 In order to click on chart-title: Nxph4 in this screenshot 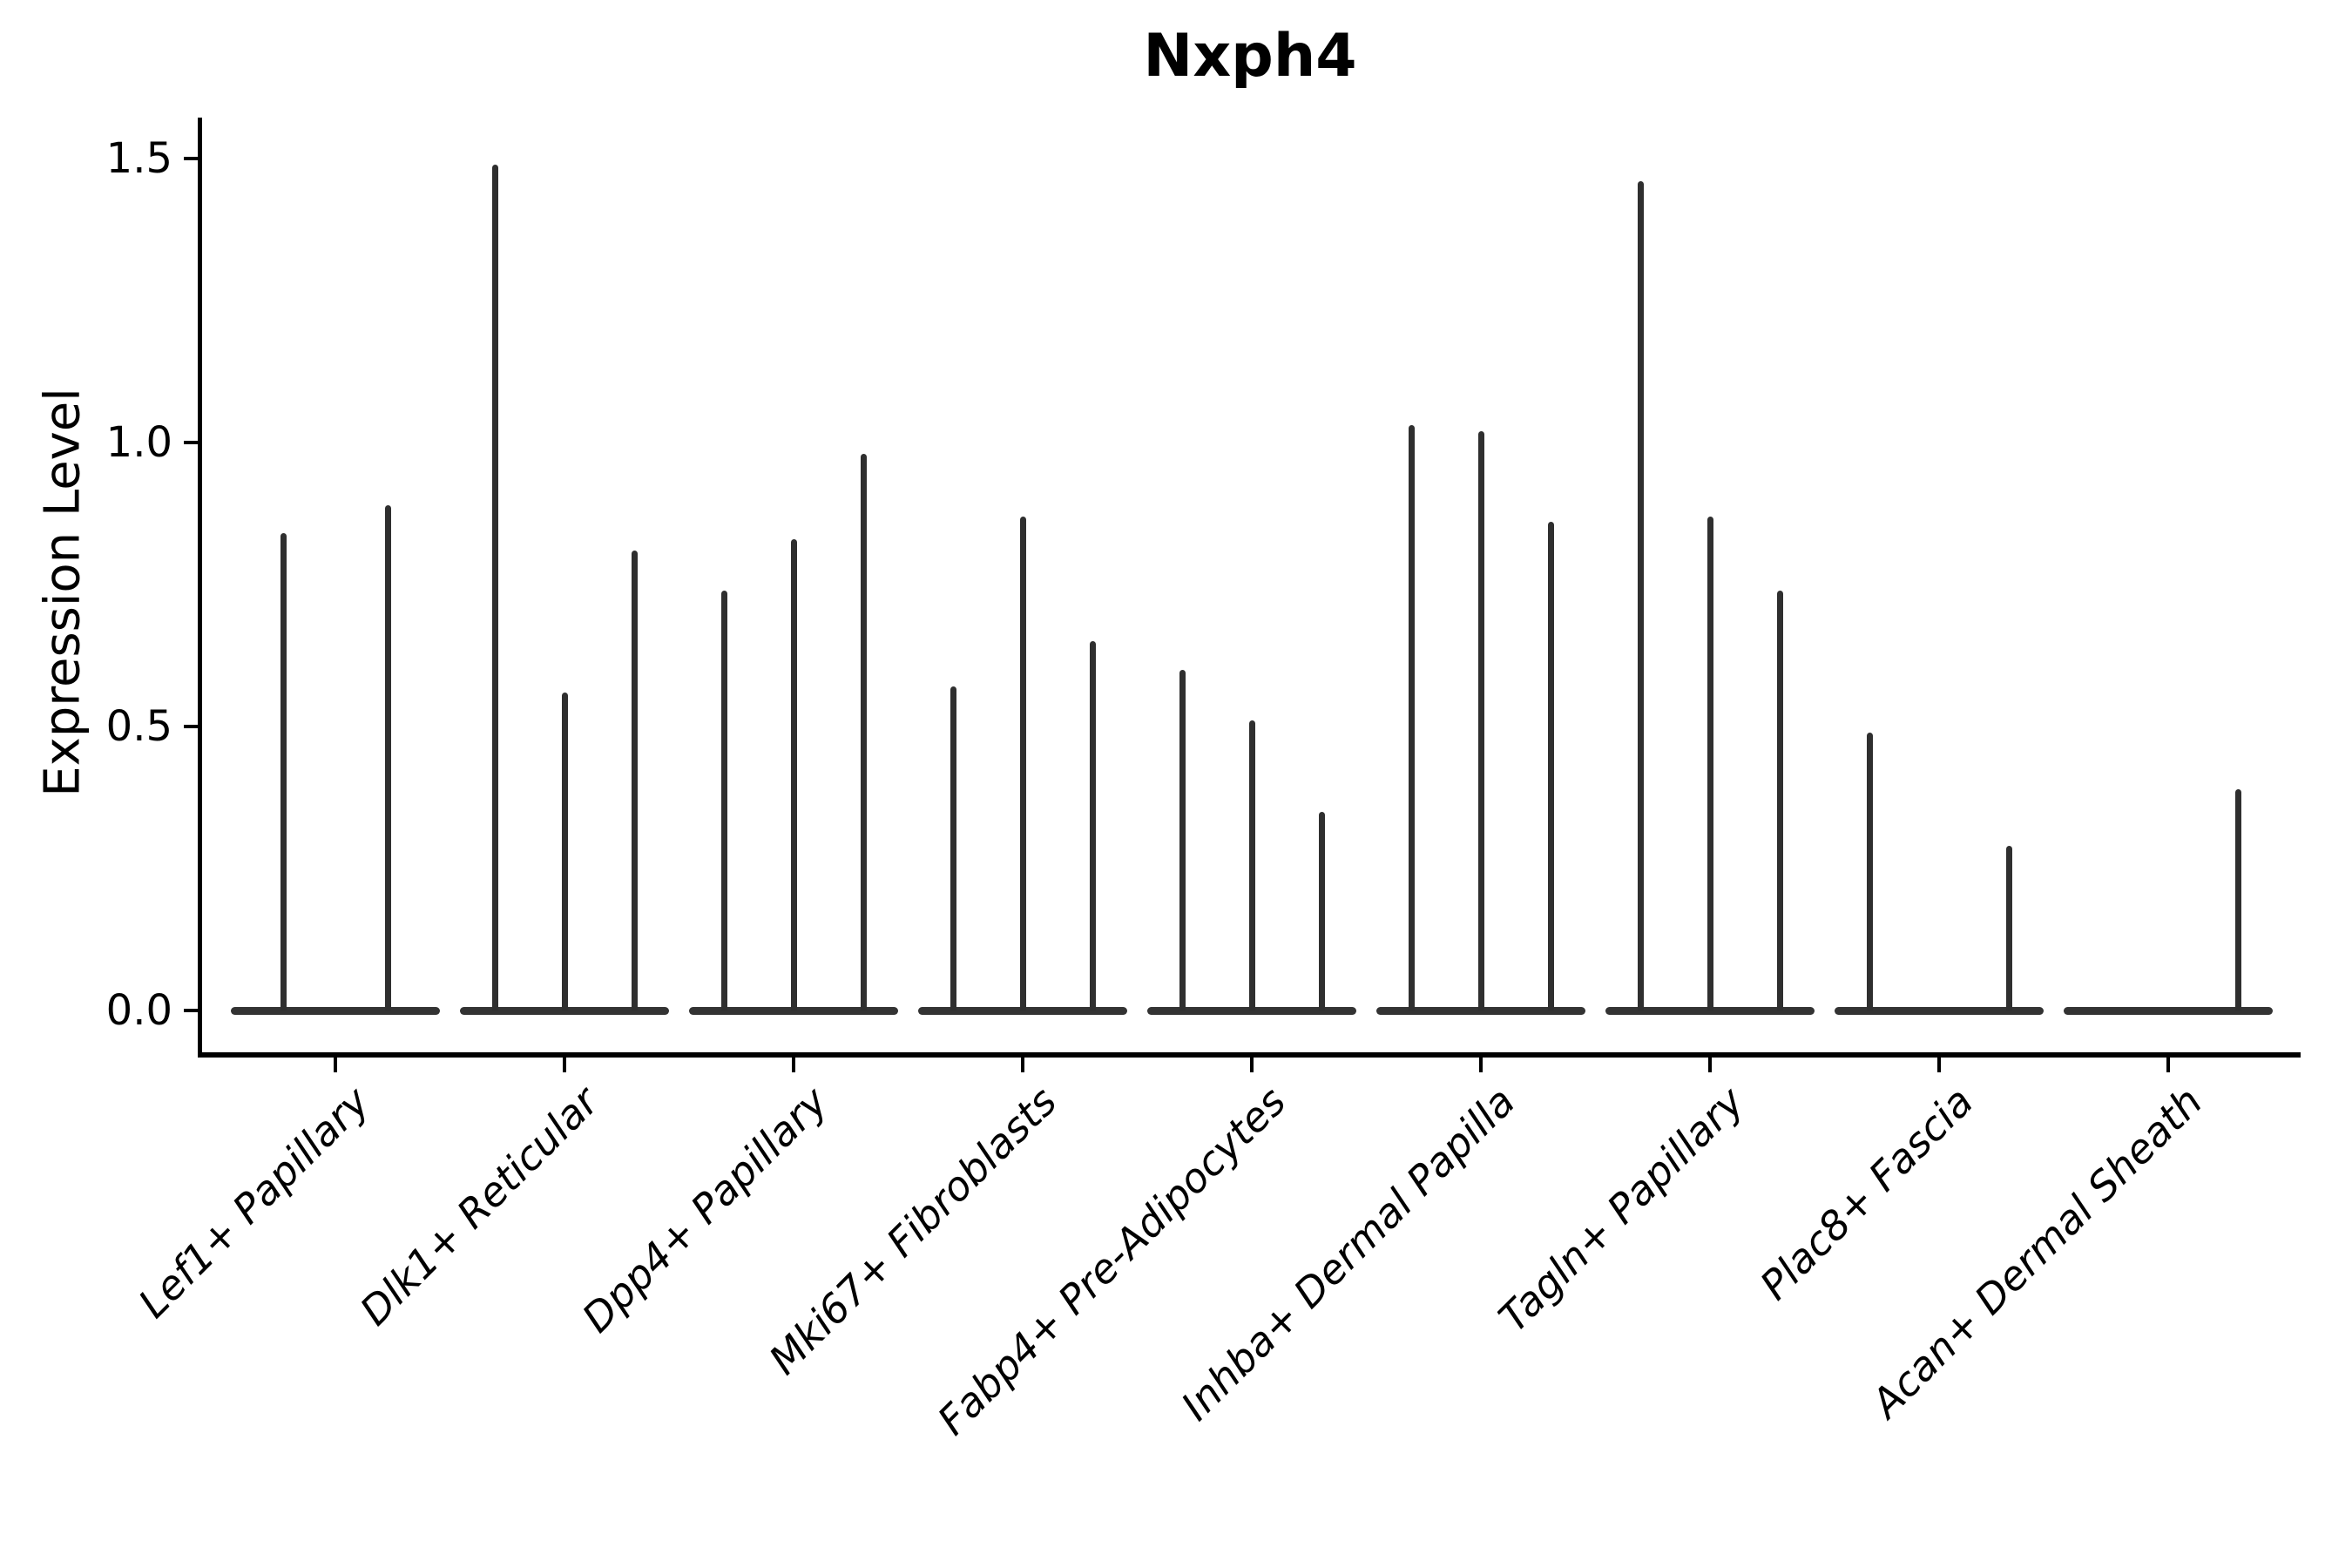, I will do `click(1250, 56)`.